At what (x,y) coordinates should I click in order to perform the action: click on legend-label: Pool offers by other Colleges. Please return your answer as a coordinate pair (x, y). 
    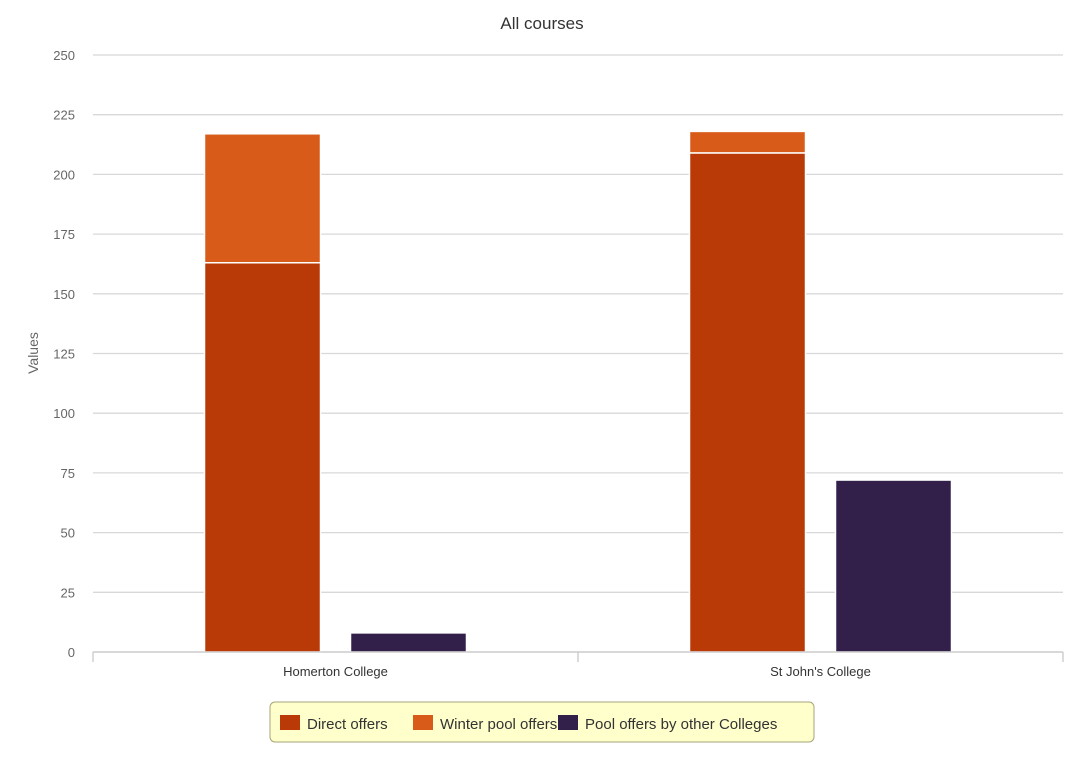
    Looking at the image, I should click on (681, 724).